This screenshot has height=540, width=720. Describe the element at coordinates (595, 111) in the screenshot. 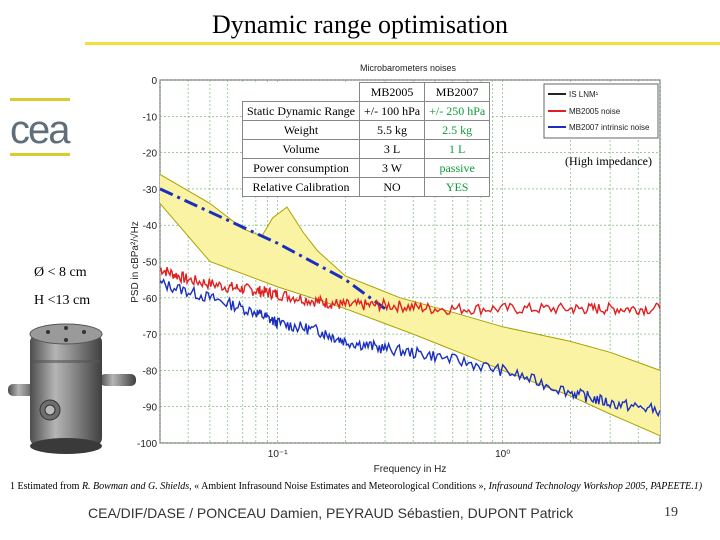

I see `legend-label-mb2005: MB2005 noise` at that location.